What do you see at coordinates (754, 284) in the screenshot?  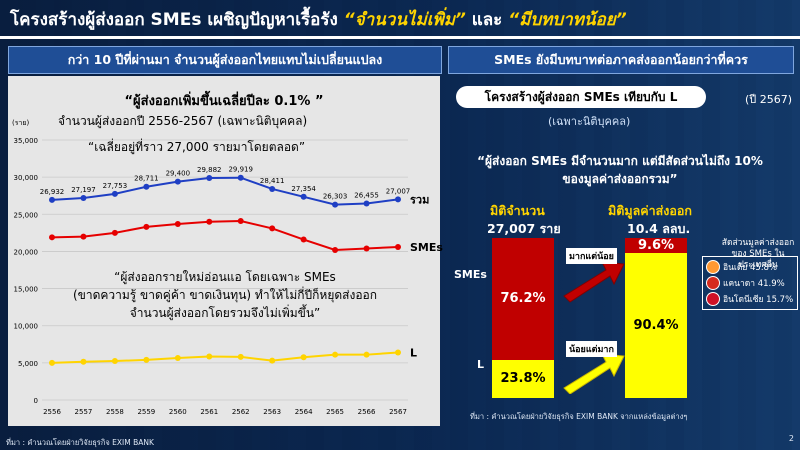 I see `share-text: แคนาดา 41.9%` at bounding box center [754, 284].